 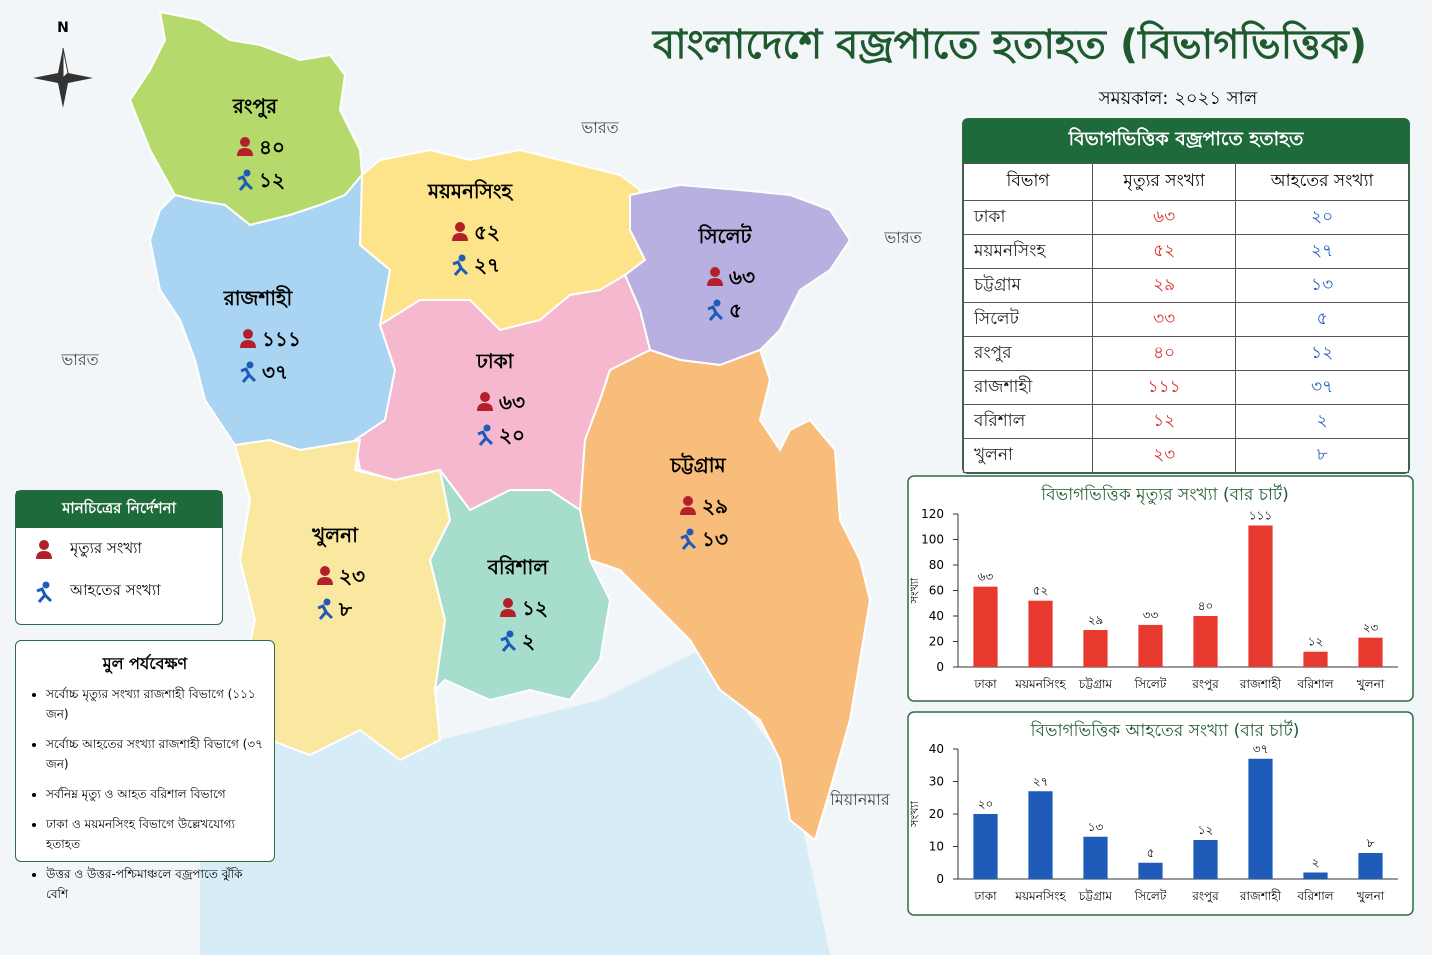 What do you see at coordinates (106, 547) in the screenshot?
I see `legend-label: মৃত্যুর সংখ্যা` at bounding box center [106, 547].